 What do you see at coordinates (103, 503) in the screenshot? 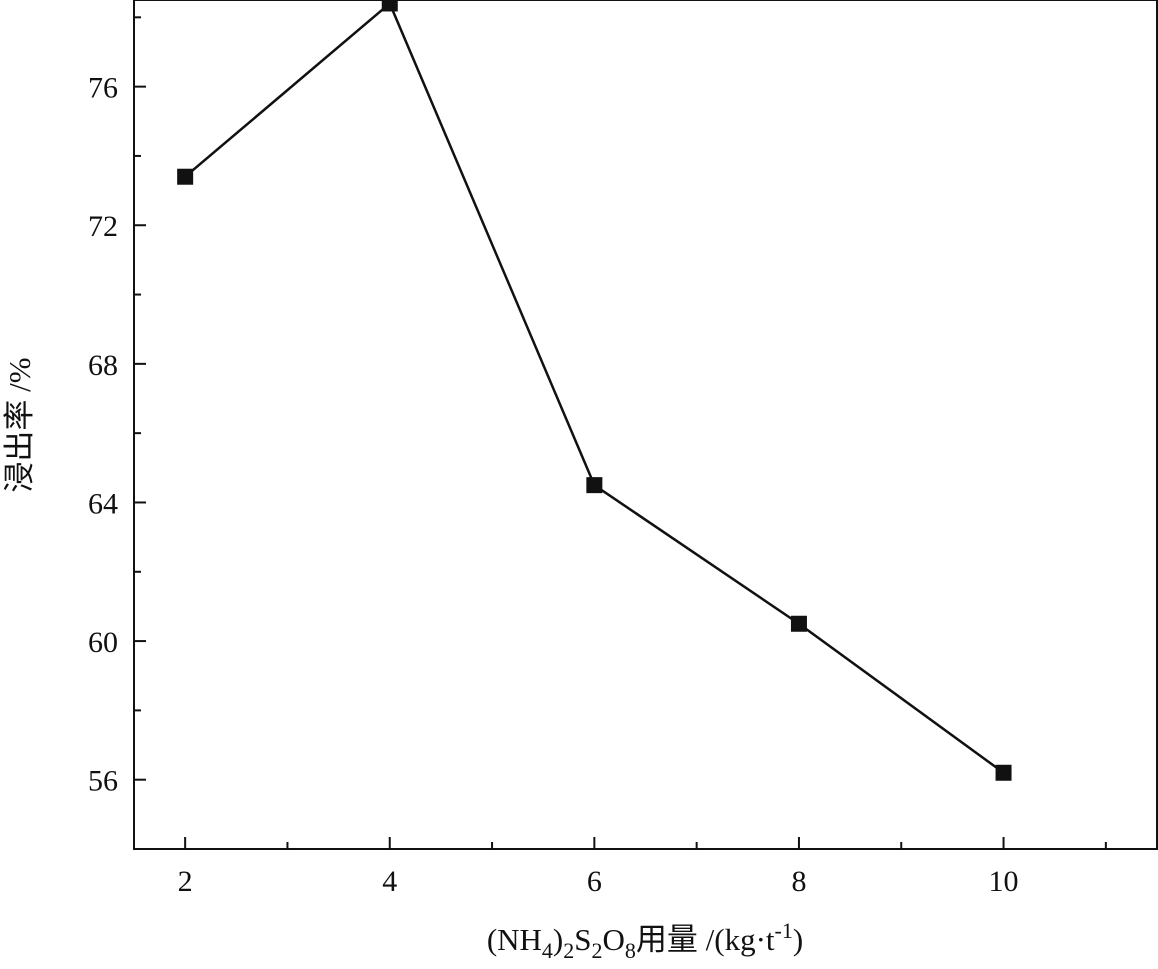
I see `y-tick-label: 64` at bounding box center [103, 503].